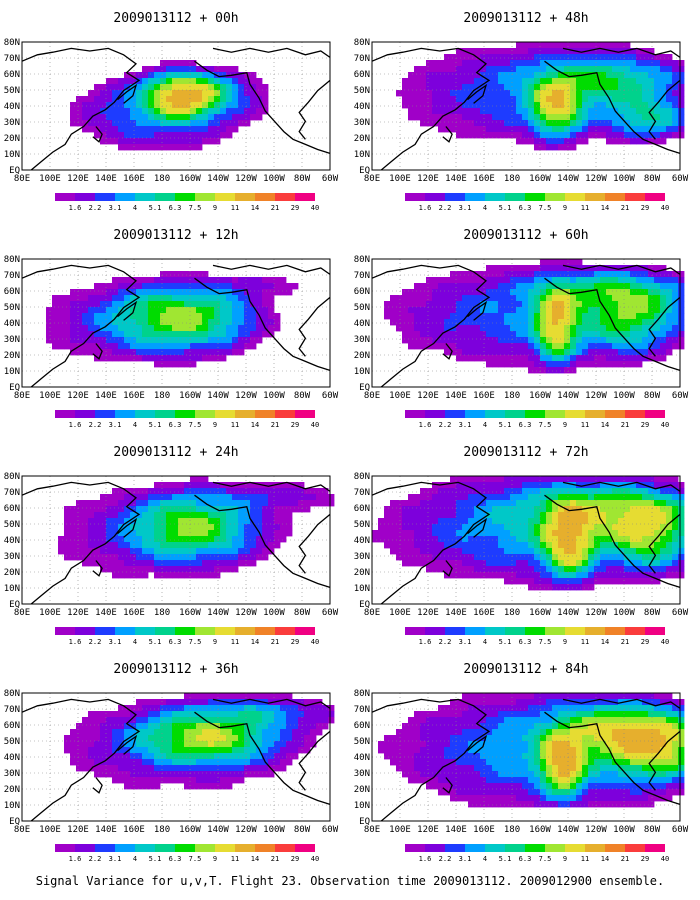 The width and height of the screenshot is (700, 900). Describe the element at coordinates (12, 493) in the screenshot. I see `lat-tick-label: 70N` at that location.